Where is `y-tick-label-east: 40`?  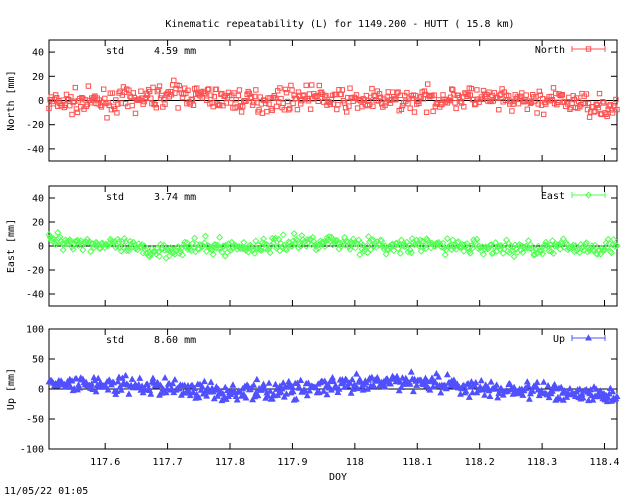
y-tick-label-east: 40 is located at coordinates (38, 199).